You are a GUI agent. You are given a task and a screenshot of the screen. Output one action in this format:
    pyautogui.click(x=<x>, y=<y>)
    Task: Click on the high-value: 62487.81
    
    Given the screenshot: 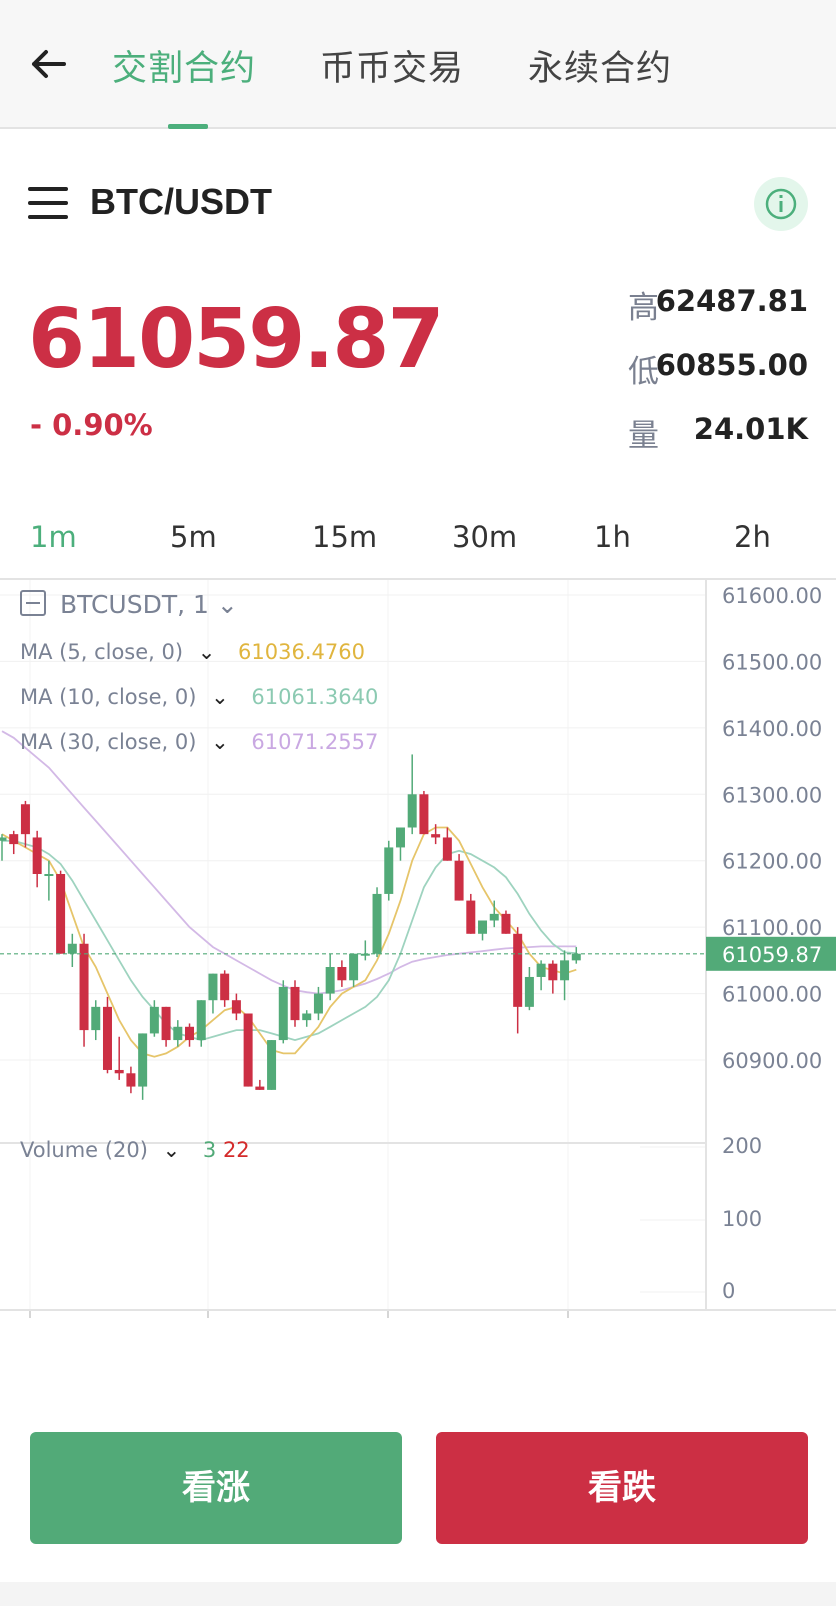 What is the action you would take?
    pyautogui.click(x=731, y=301)
    